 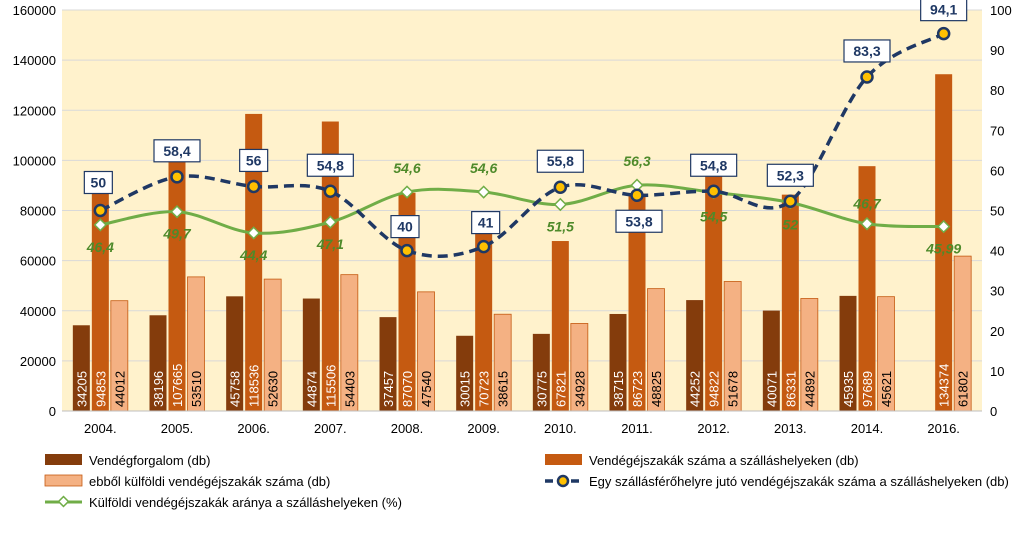 What do you see at coordinates (34, 10) in the screenshot?
I see `y-left-tick-label: 160000` at bounding box center [34, 10].